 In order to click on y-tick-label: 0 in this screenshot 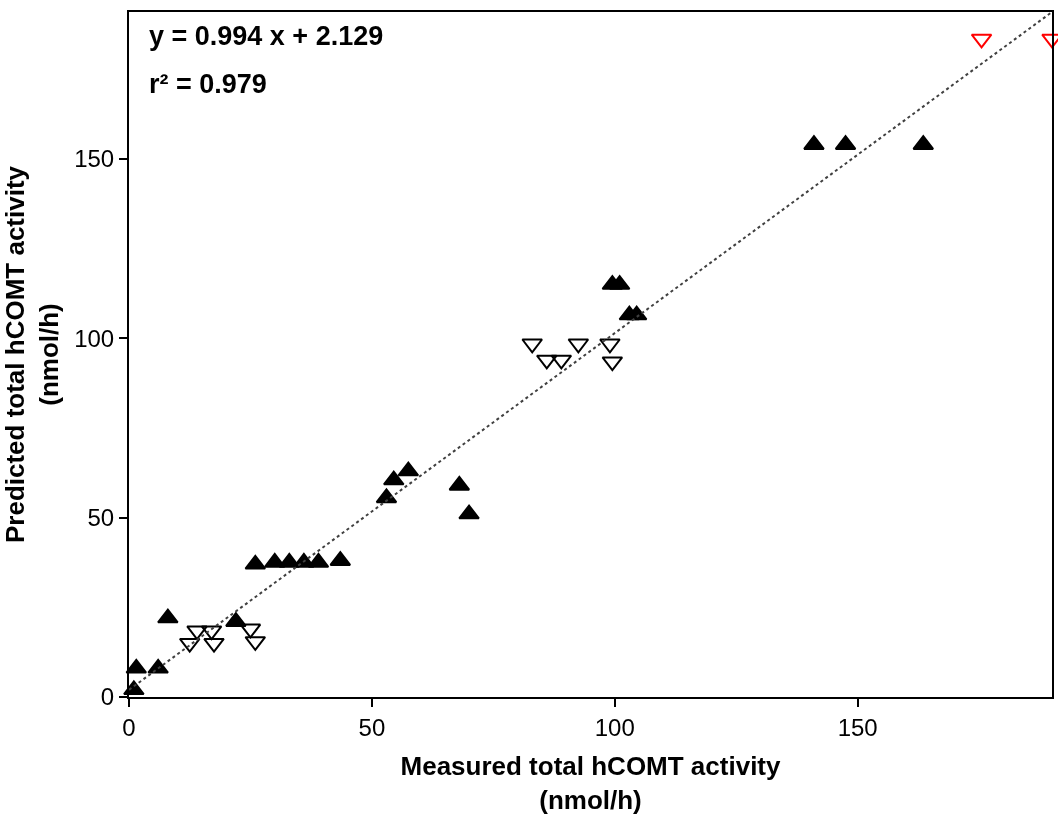, I will do `click(107, 697)`.